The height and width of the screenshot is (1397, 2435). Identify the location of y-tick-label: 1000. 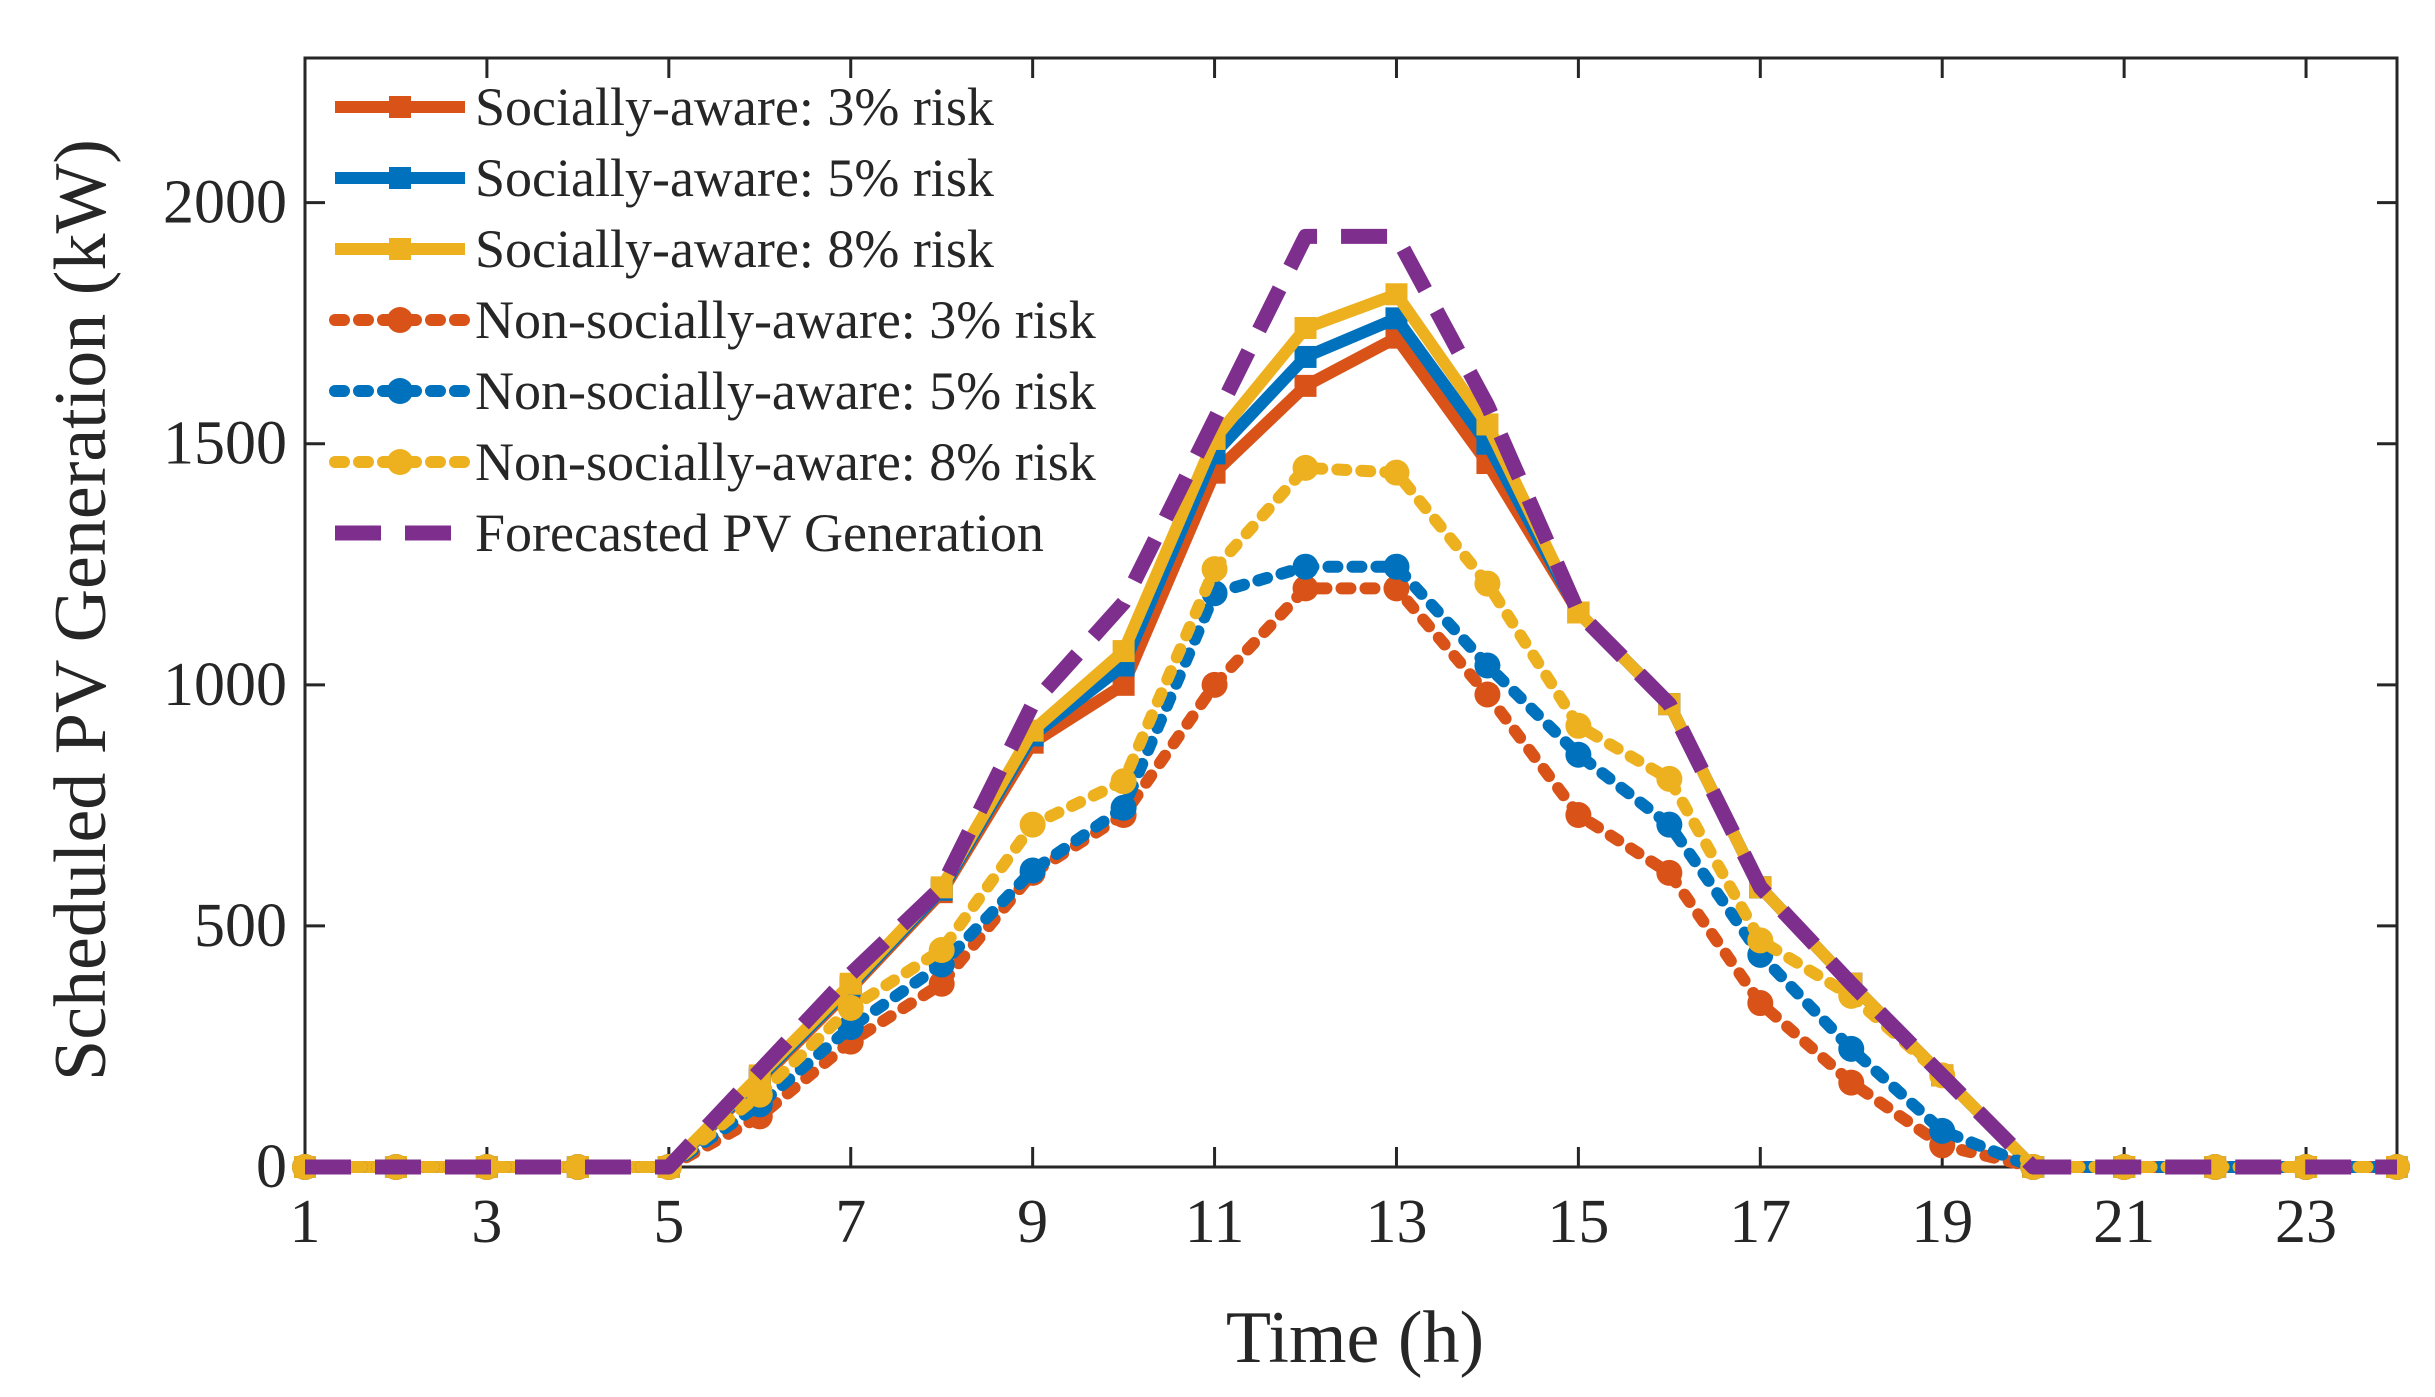
(225, 685).